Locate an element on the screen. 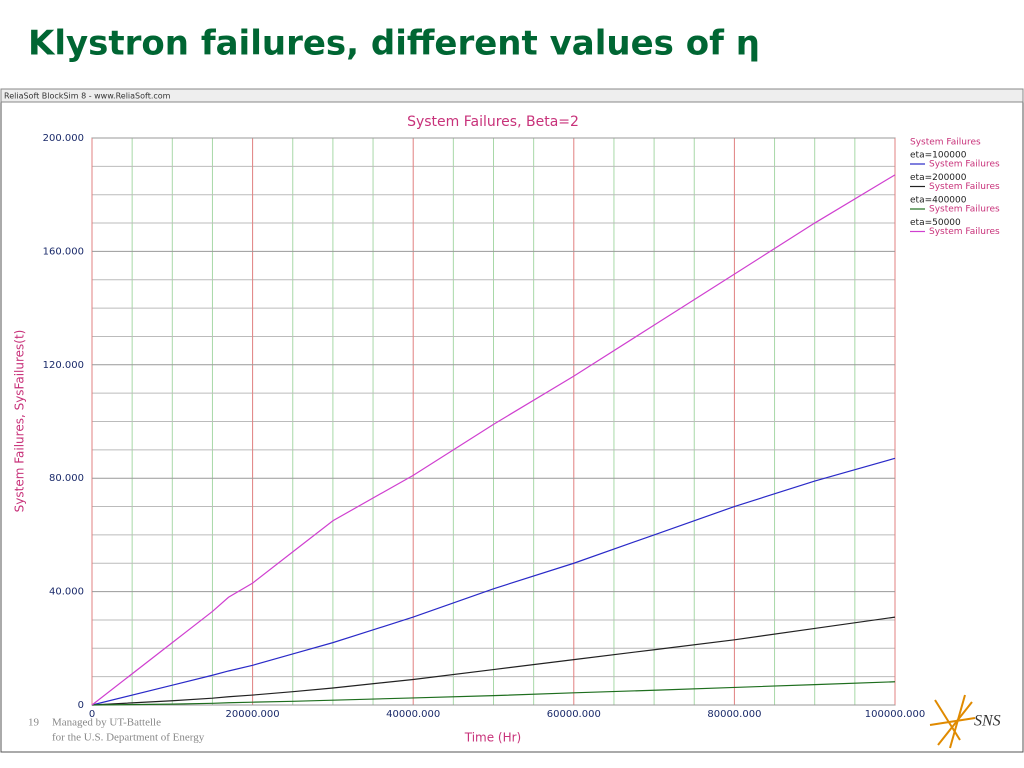  y-tick-label: 200.000 is located at coordinates (63, 138).